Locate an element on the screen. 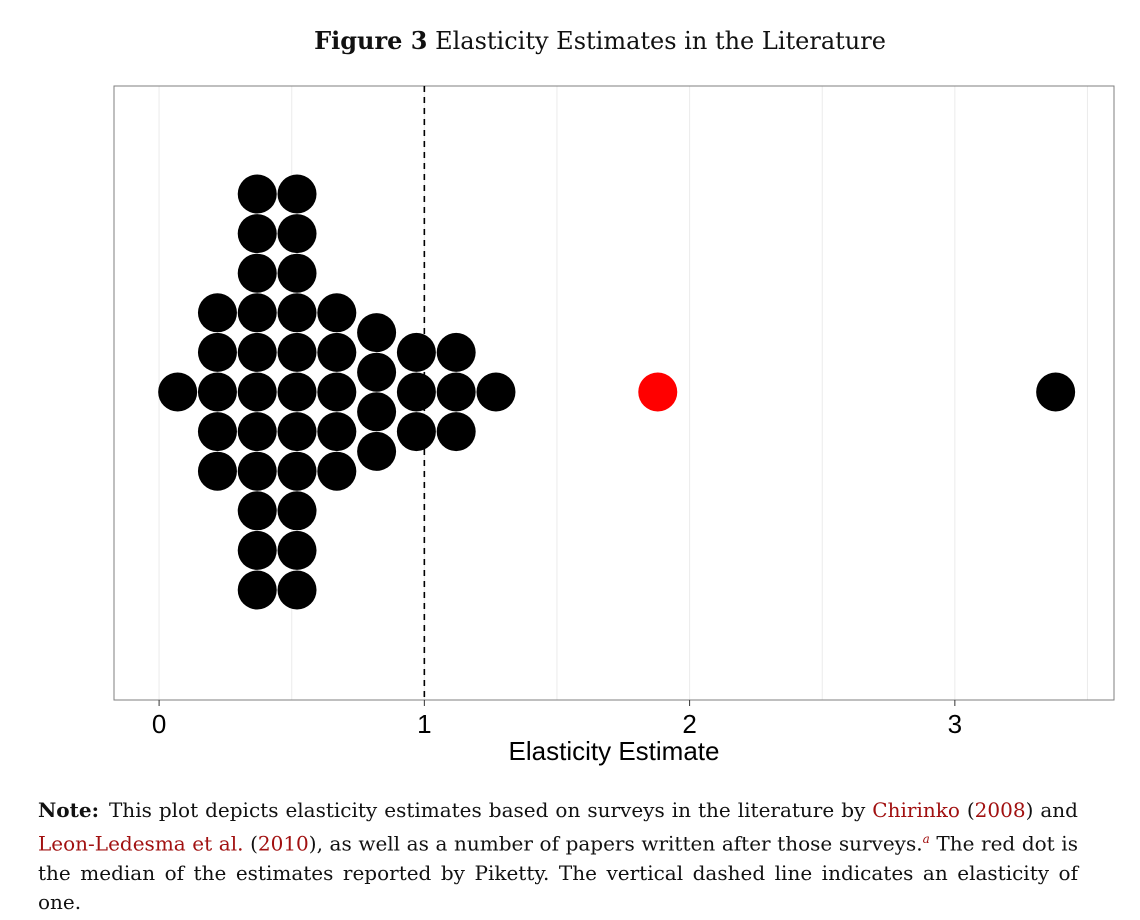  x-tick-label: 3 is located at coordinates (955, 724).